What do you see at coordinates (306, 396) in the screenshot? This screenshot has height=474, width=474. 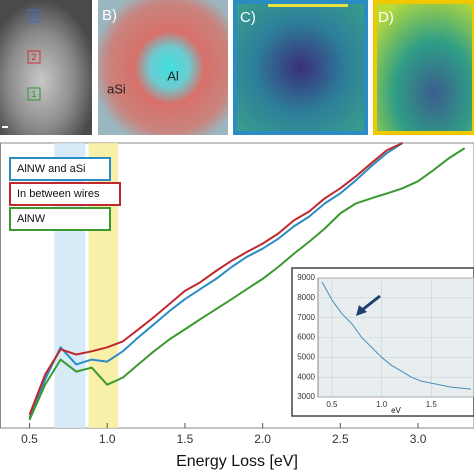 I see `y-tick-label: 3000` at bounding box center [306, 396].